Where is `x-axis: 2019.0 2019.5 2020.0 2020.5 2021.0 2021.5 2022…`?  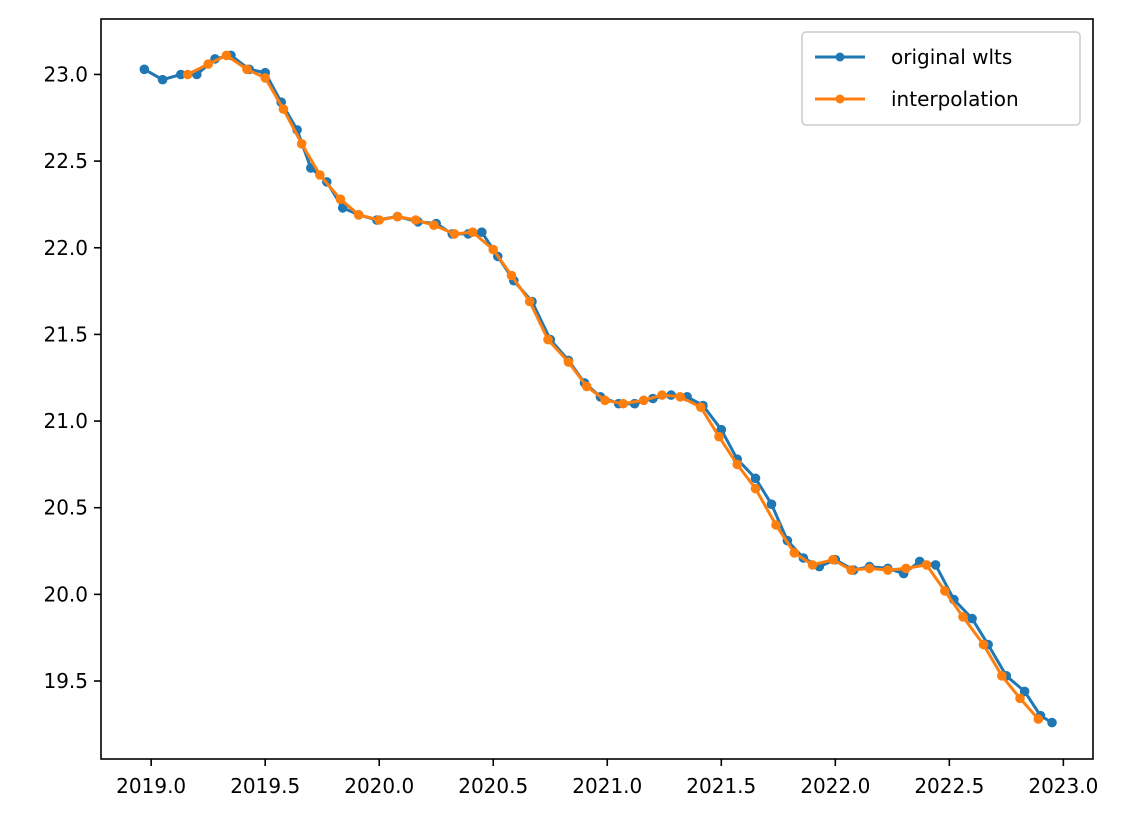
x-axis: 2019.0 2019.5 2020.0 2020.5 2021.0 2021.5 2022… is located at coordinates (607, 778).